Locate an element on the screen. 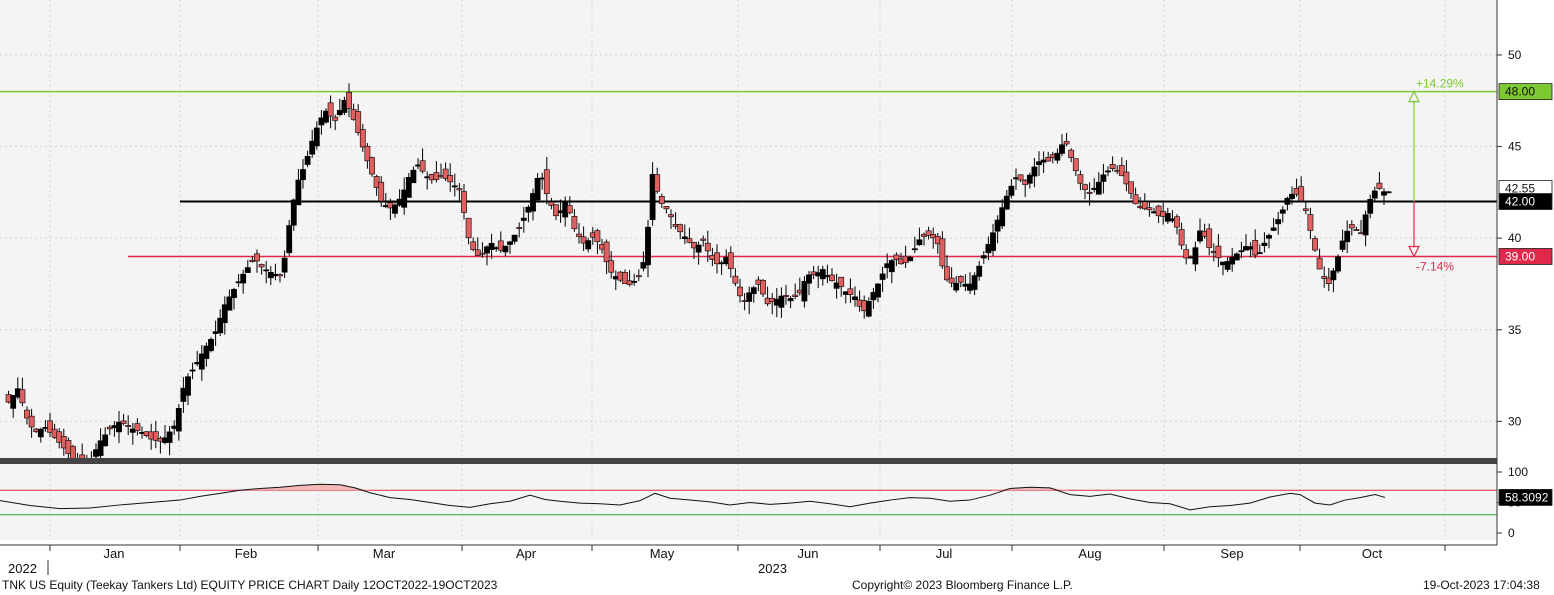 The image size is (1554, 595). price-axis-tick-label: 35 is located at coordinates (1515, 330).